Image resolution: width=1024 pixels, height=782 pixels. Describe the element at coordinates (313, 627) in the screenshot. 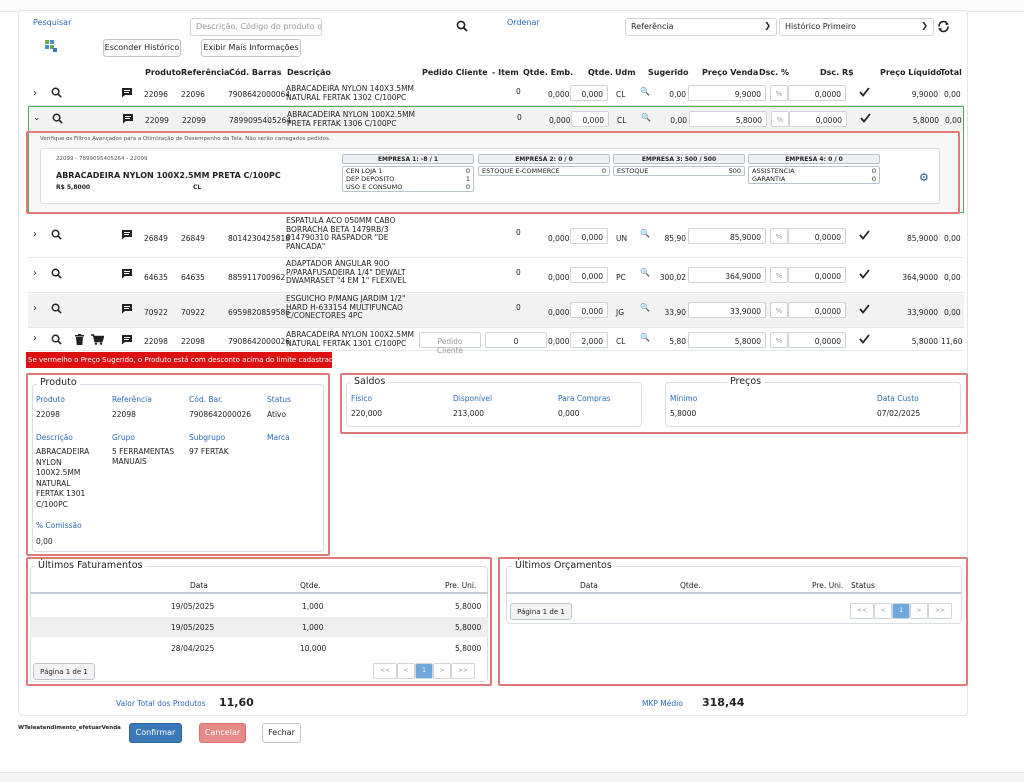

I see `cell-qtde: 1,000` at that location.